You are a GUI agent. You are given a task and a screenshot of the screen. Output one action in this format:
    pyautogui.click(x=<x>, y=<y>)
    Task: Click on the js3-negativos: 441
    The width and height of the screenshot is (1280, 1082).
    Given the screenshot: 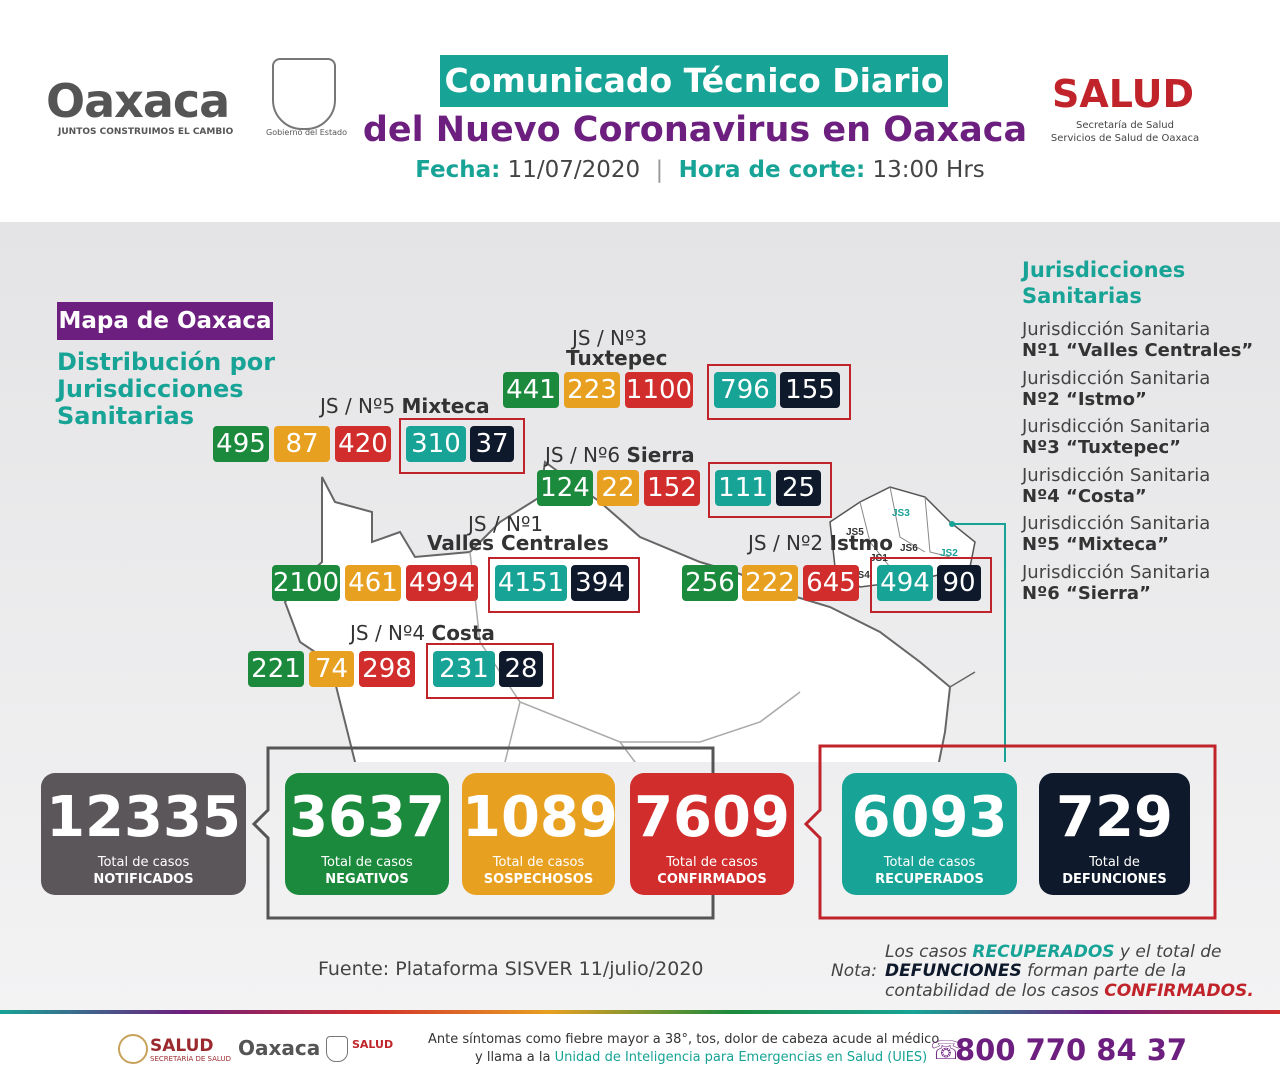 What is the action you would take?
    pyautogui.click(x=531, y=390)
    